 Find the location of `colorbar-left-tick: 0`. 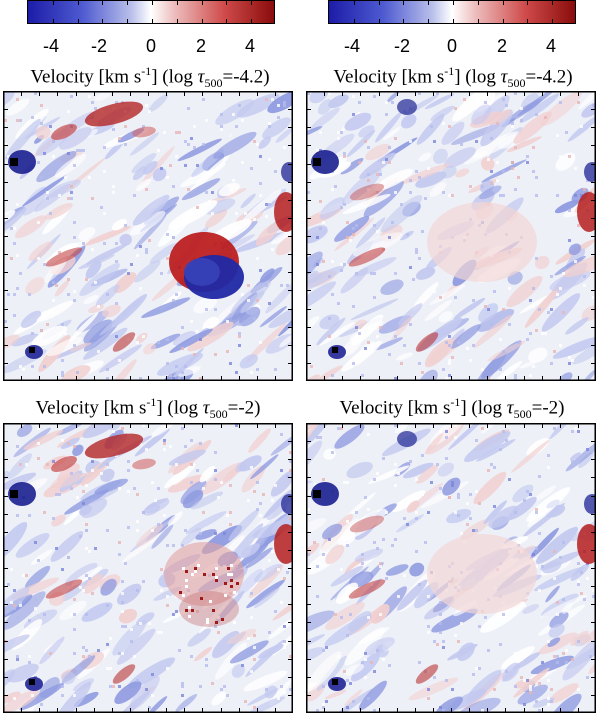

colorbar-left-tick: 0 is located at coordinates (151, 46).